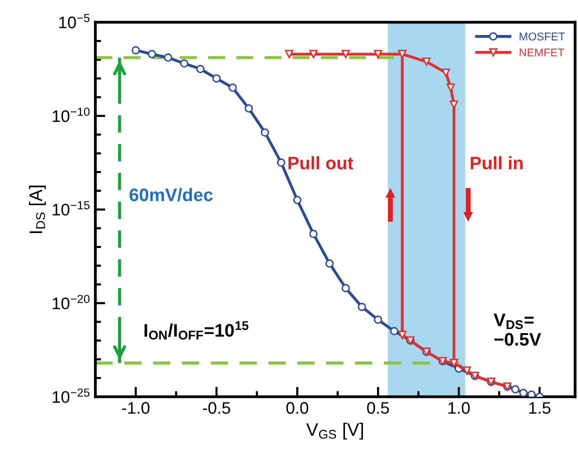 Image resolution: width=578 pixels, height=474 pixels. I want to click on x-tick-label: 1.0, so click(459, 408).